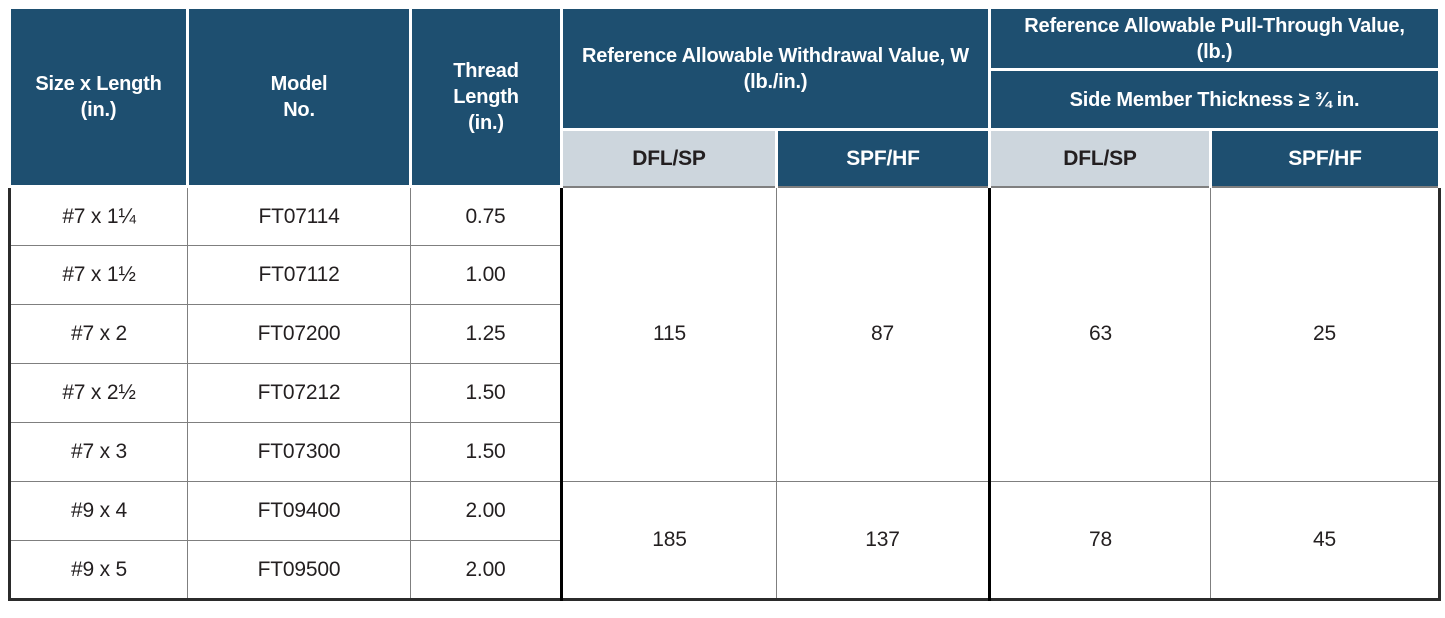 The width and height of the screenshot is (1445, 618). What do you see at coordinates (669, 158) in the screenshot?
I see `subheader-withdrawal-dfl-sp: DFL/SP` at bounding box center [669, 158].